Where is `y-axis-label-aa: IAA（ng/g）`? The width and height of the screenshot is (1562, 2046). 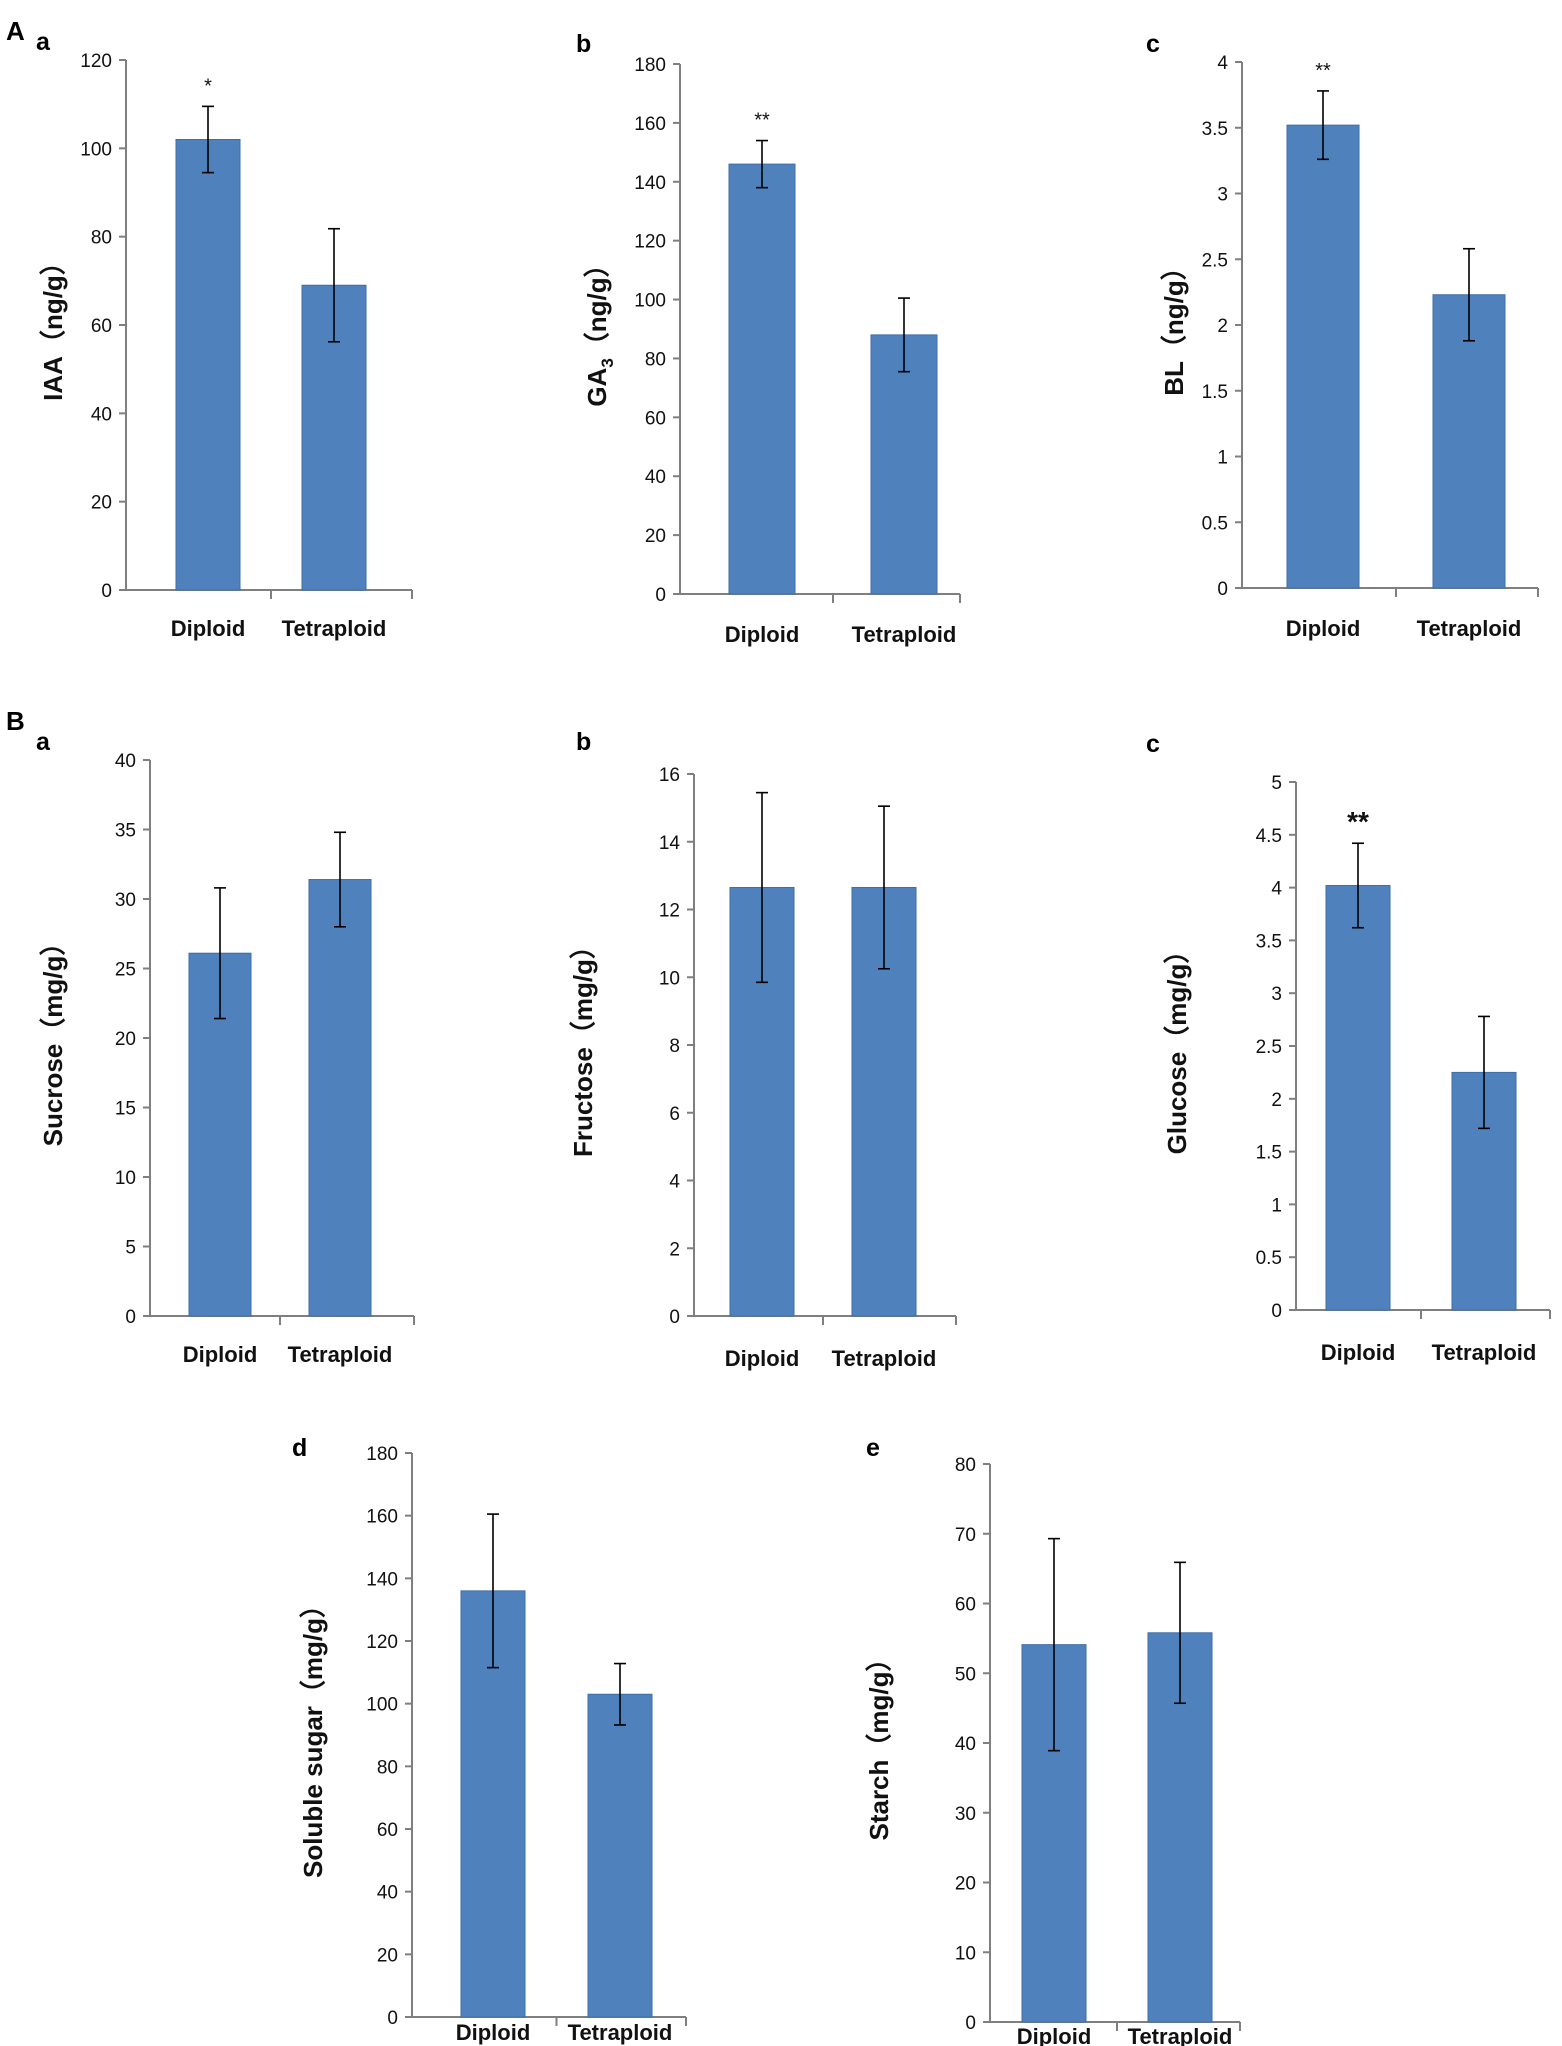
y-axis-label-aa: IAA（ng/g） is located at coordinates (53, 325).